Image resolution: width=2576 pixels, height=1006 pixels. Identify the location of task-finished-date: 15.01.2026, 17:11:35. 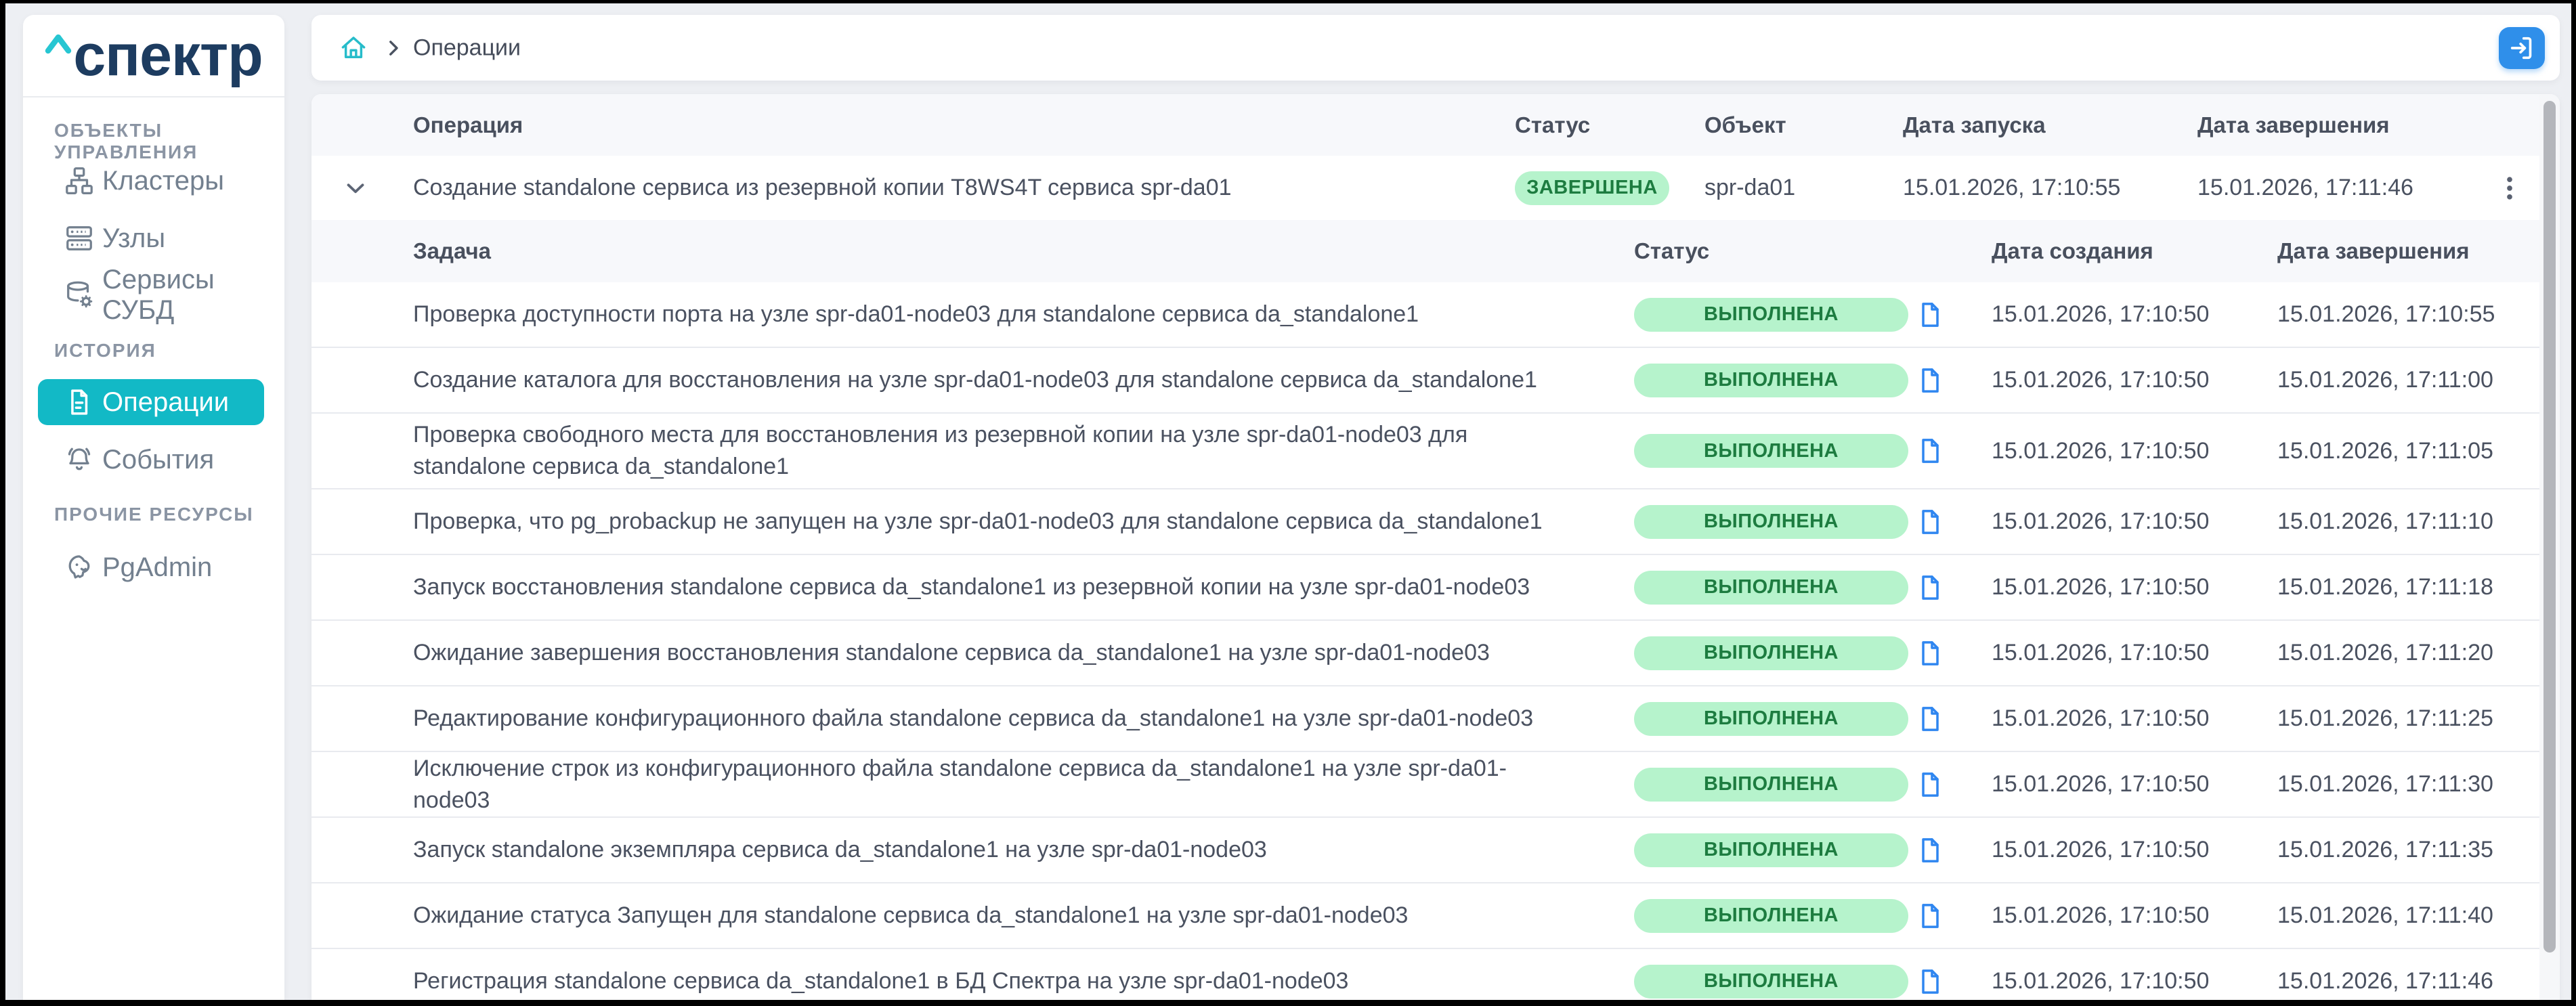
(2385, 849).